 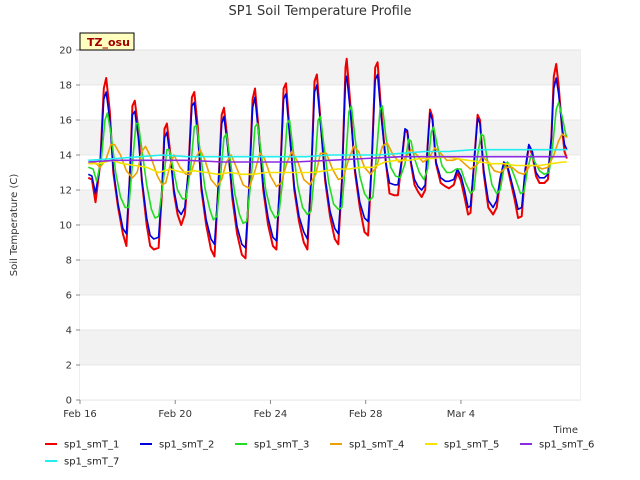 What do you see at coordinates (320, 11) in the screenshot?
I see `chart-title: SP1 Soil Temperature Profile` at bounding box center [320, 11].